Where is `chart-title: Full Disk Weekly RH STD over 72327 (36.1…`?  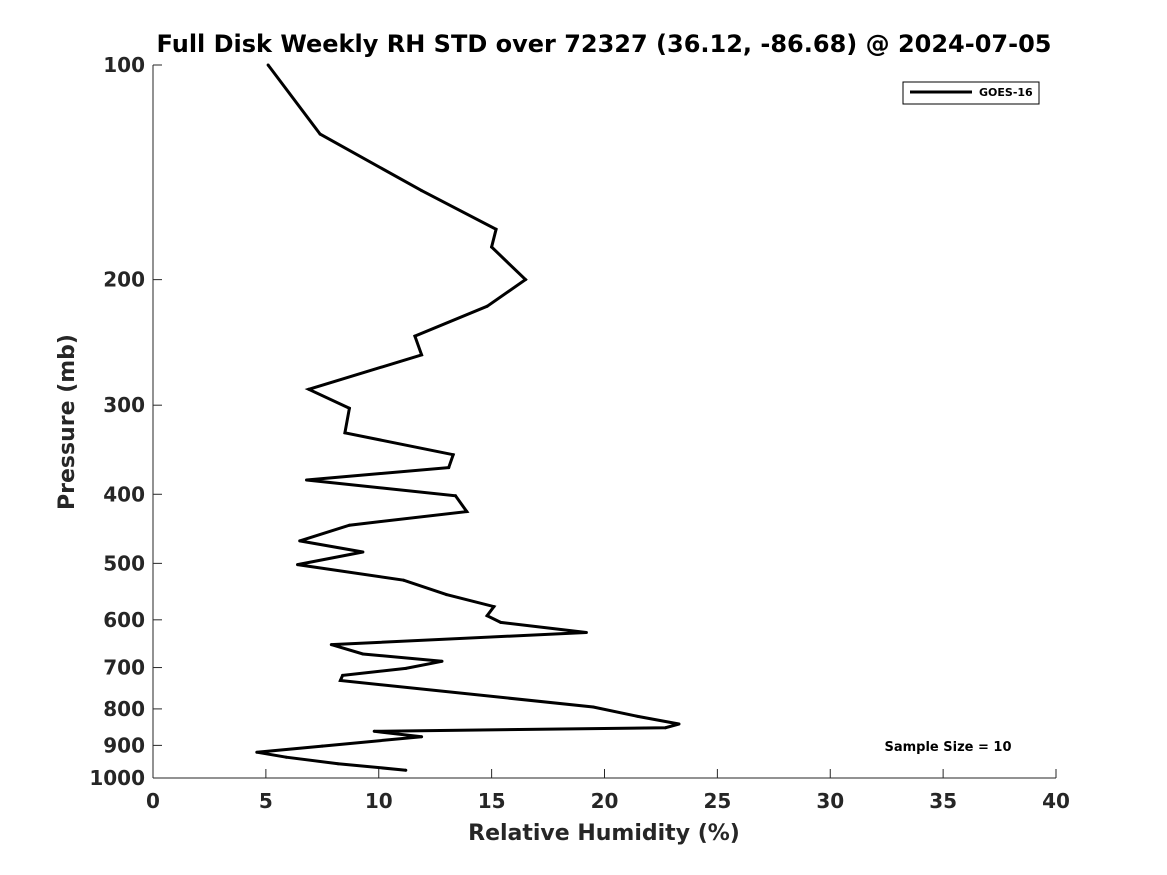 chart-title: Full Disk Weekly RH STD over 72327 (36.1… is located at coordinates (604, 44).